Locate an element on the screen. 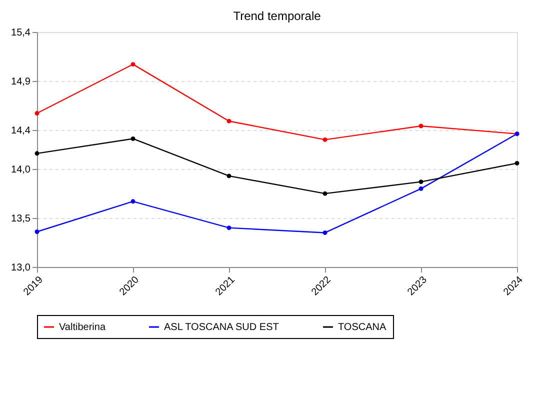 The width and height of the screenshot is (554, 404). y-tick-label: 14,4 is located at coordinates (21, 130).